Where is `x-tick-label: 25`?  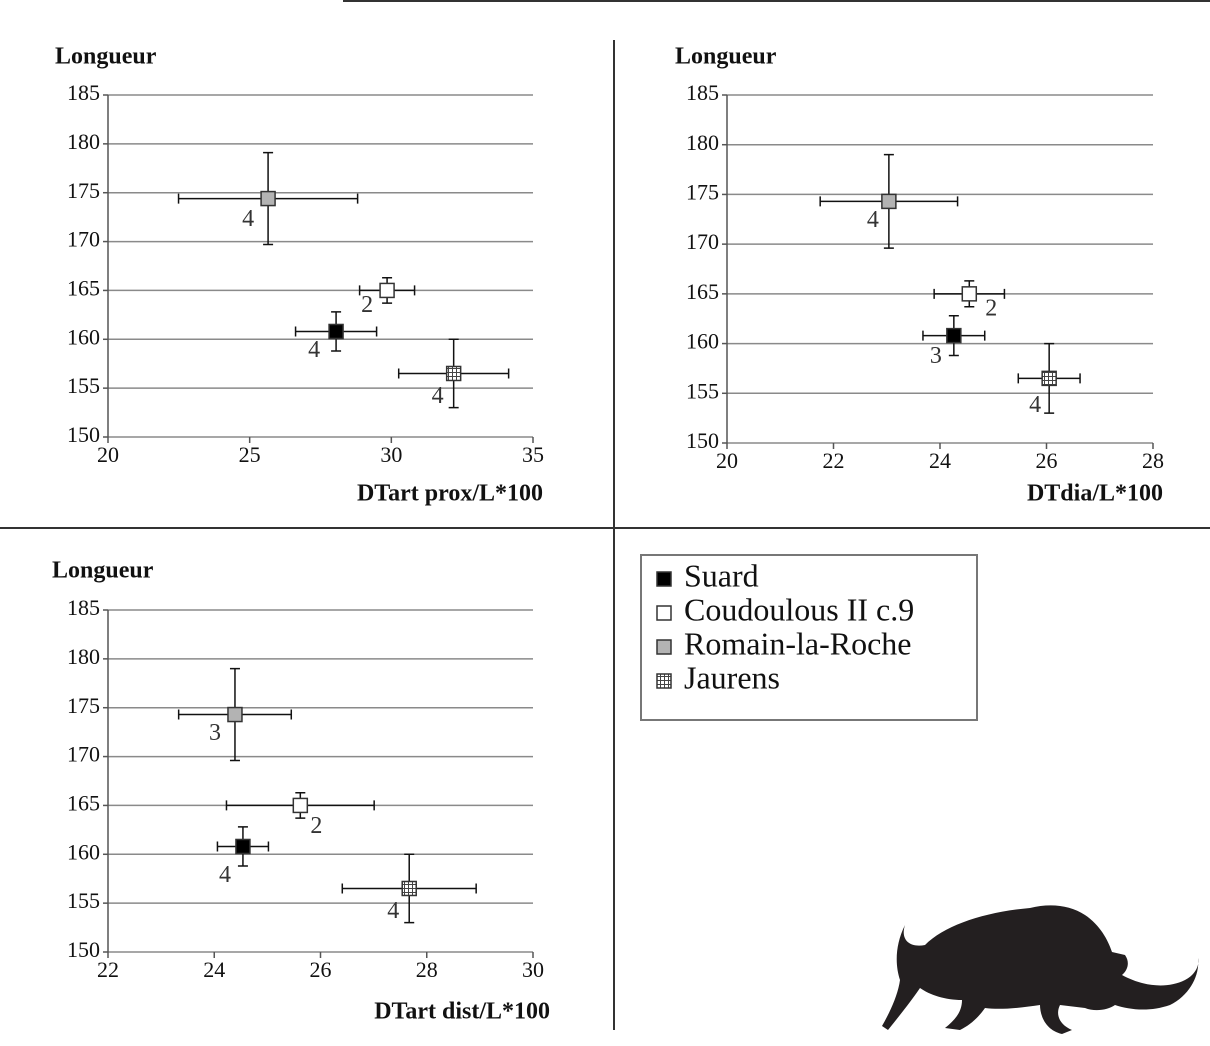 x-tick-label: 25 is located at coordinates (250, 454).